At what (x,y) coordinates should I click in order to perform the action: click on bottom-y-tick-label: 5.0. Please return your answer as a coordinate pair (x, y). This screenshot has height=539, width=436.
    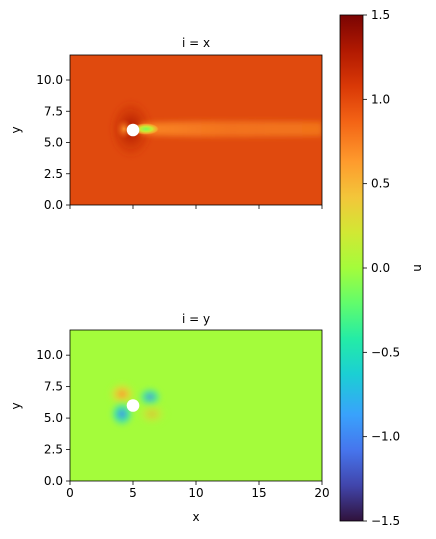
    Looking at the image, I should click on (53, 418).